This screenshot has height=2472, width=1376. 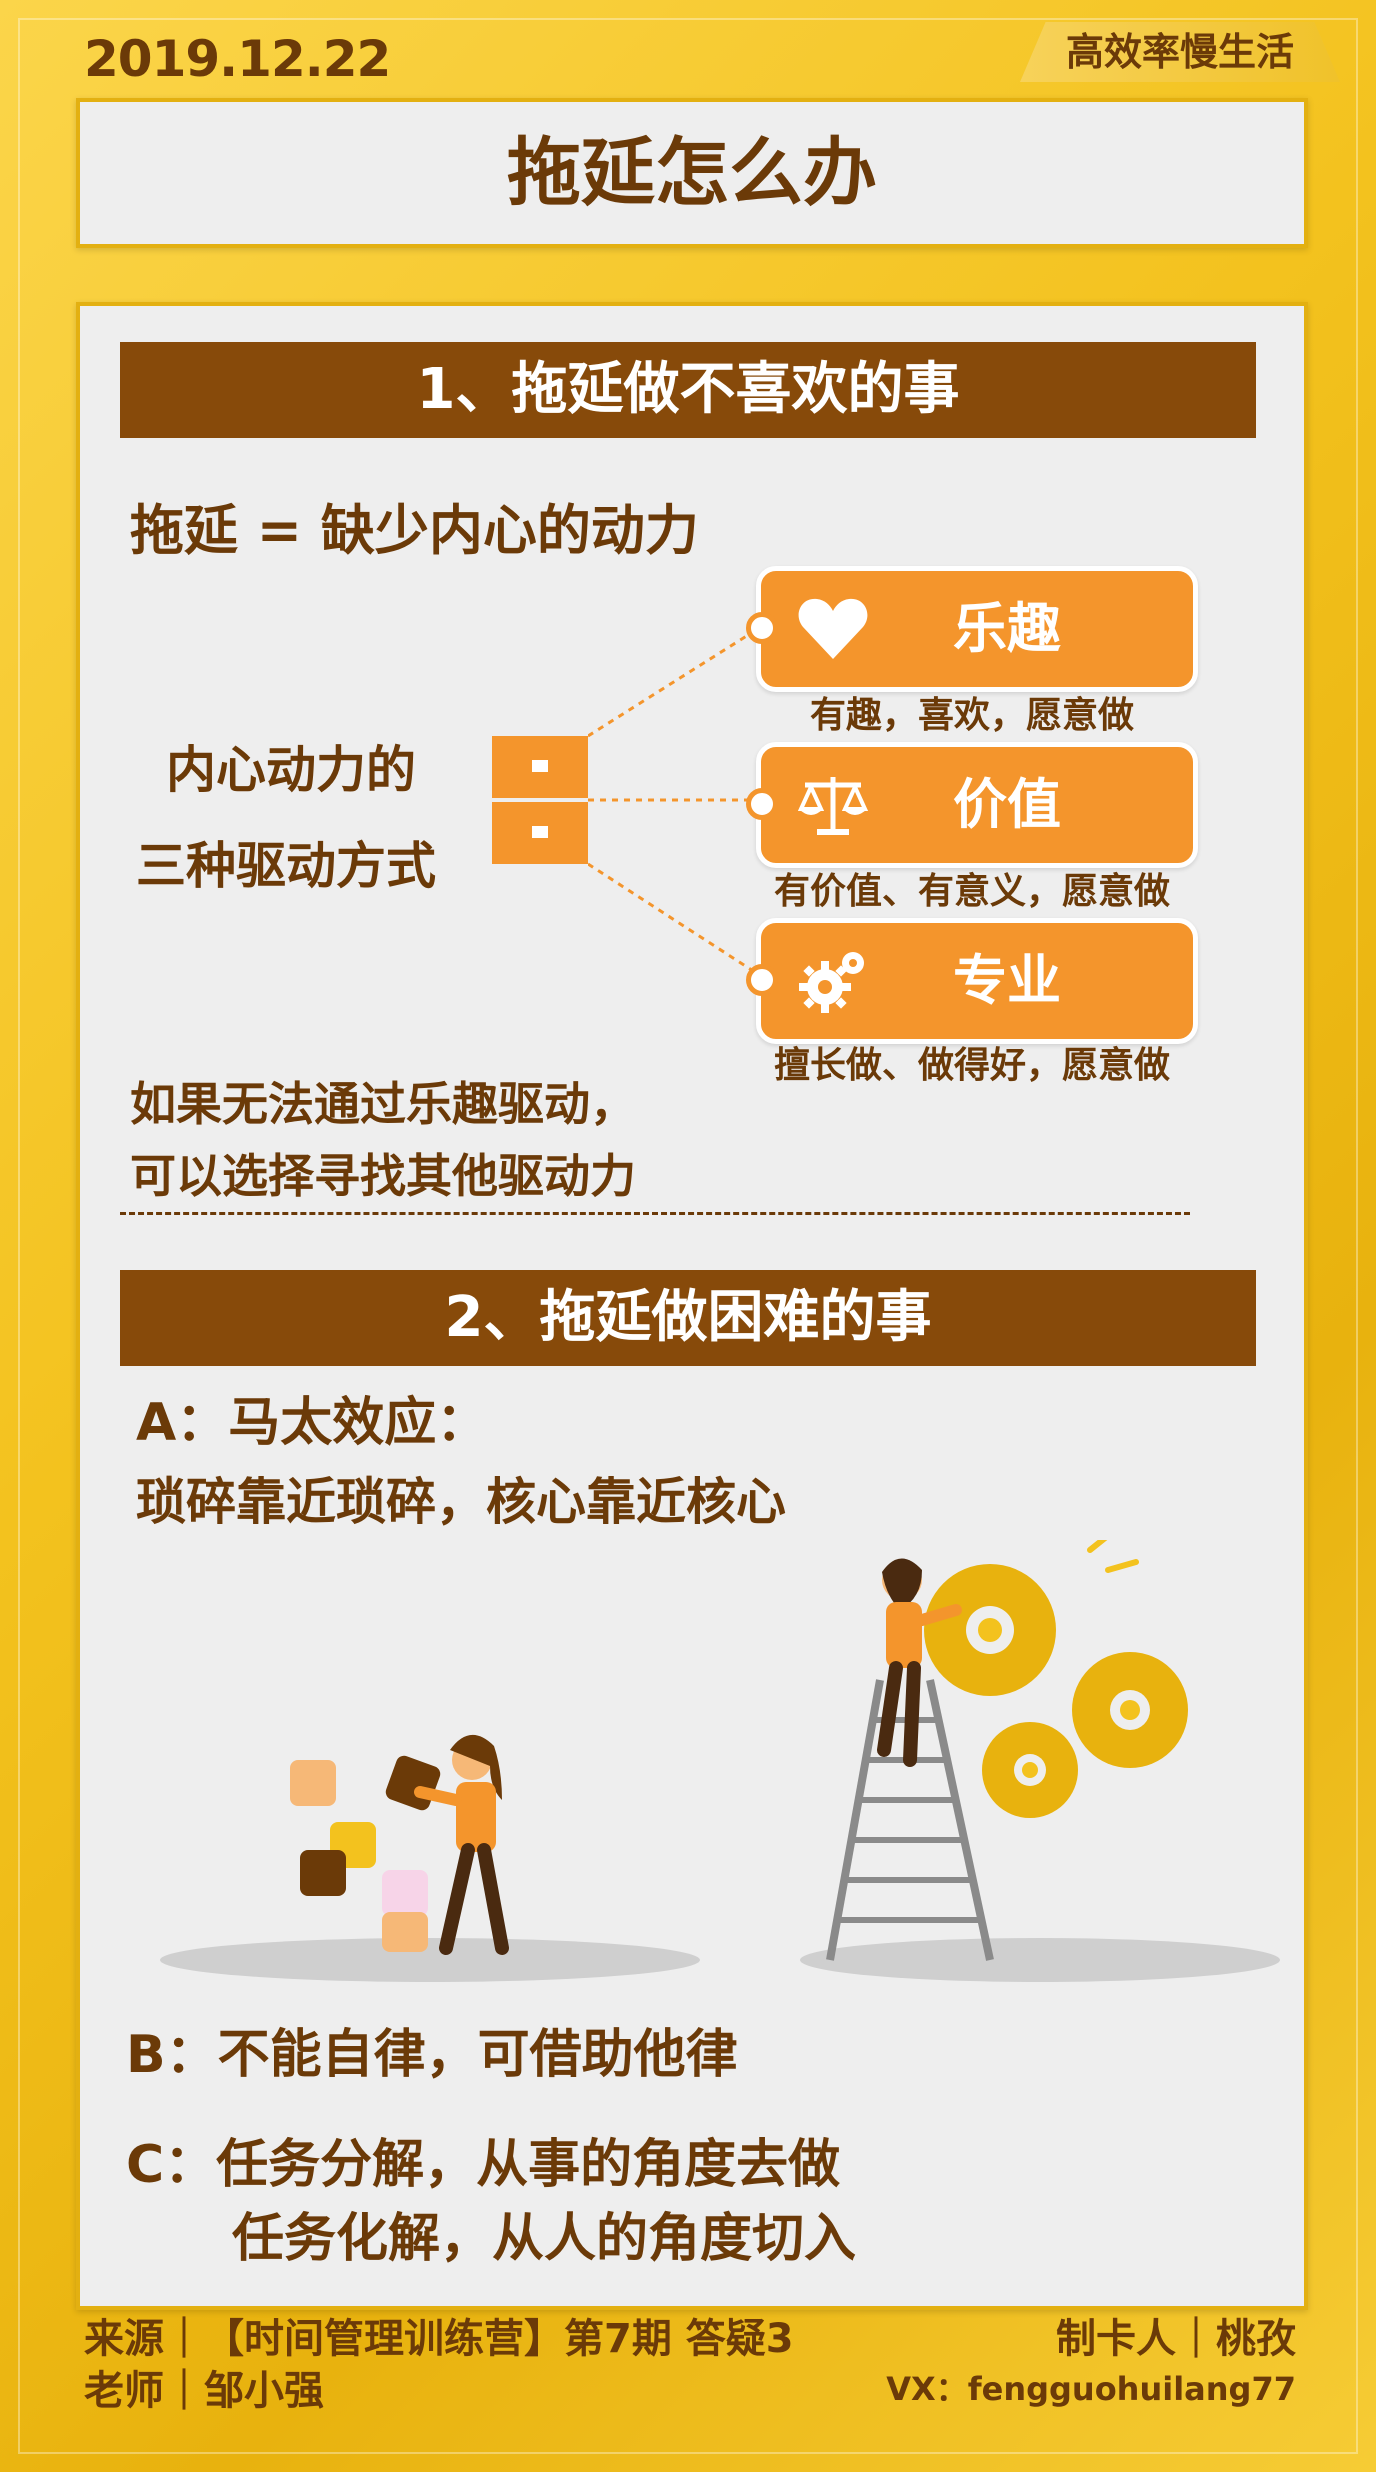 I want to click on ladder-gears-illustration, so click(x=1040, y=1761).